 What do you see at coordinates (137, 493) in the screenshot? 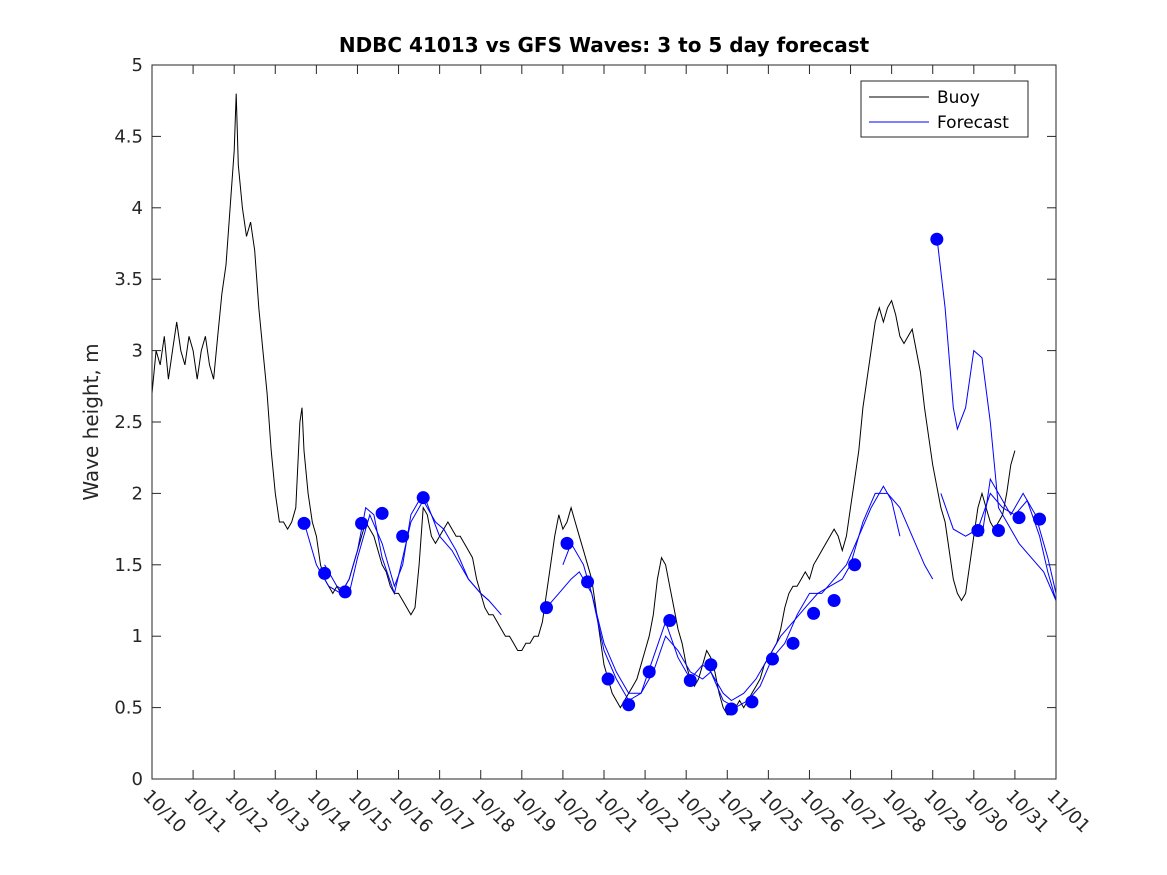
I see `y-tick-label: 2` at bounding box center [137, 493].